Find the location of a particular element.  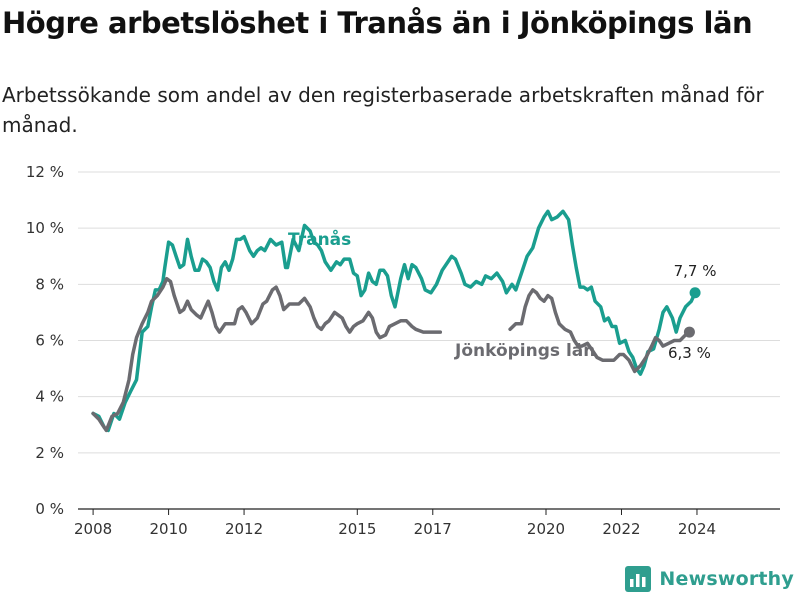

x-tick-label: 2020 is located at coordinates (546, 529).